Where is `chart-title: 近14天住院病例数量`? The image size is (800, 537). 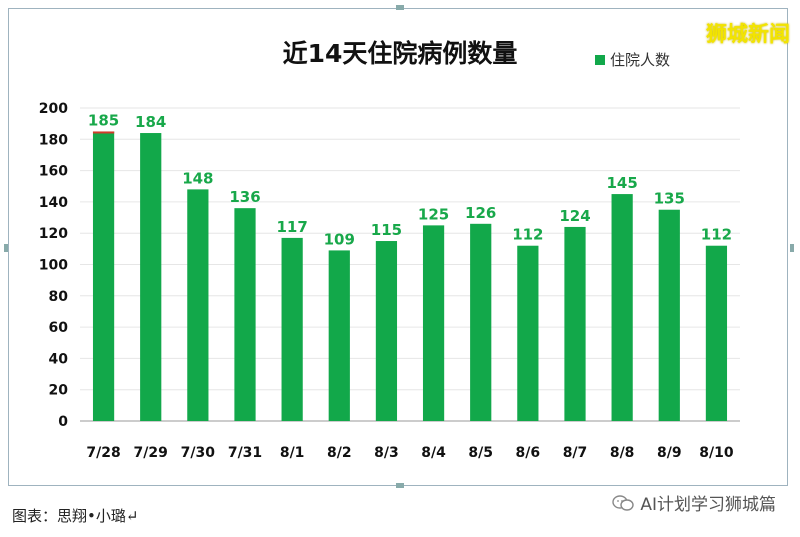
chart-title: 近14天住院病例数量 is located at coordinates (400, 53).